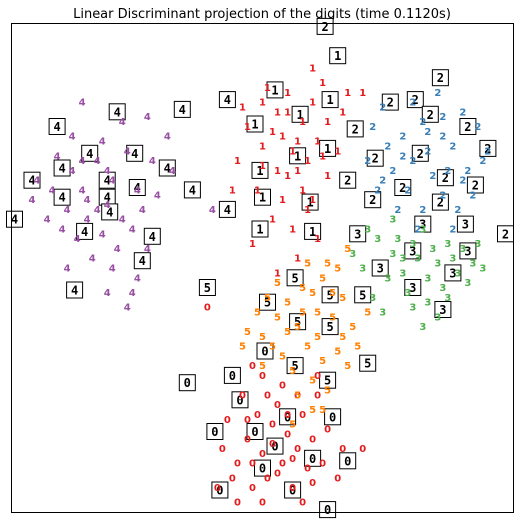  I want to click on digit-thumbnail: 2, so click(373, 200).